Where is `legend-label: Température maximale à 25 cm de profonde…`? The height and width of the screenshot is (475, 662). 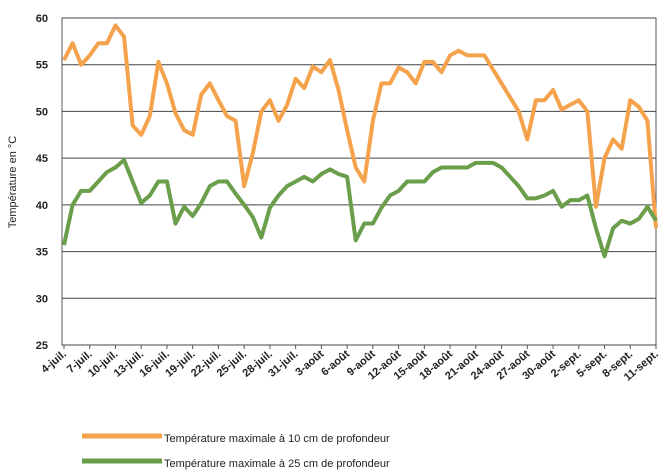 legend-label: Température maximale à 25 cm de profonde… is located at coordinates (277, 464).